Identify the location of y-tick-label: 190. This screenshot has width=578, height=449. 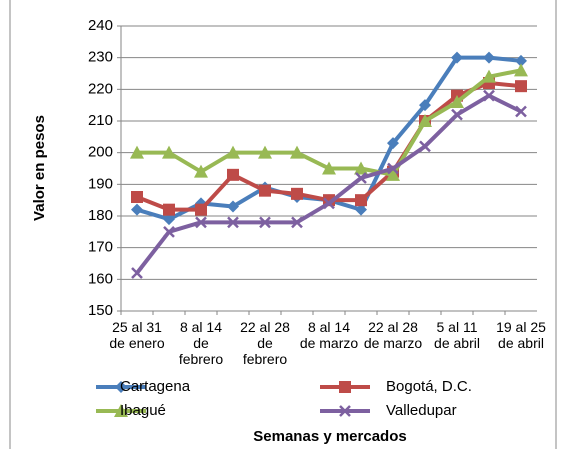
(100, 183).